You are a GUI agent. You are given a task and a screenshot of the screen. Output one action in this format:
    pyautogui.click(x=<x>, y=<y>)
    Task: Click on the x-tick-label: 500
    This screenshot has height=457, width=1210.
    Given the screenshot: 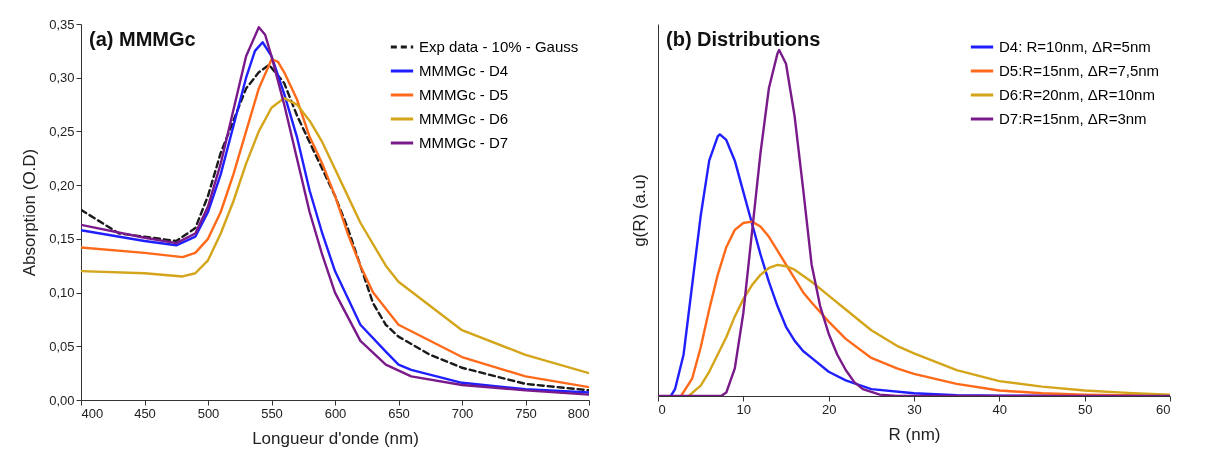 What is the action you would take?
    pyautogui.click(x=208, y=413)
    